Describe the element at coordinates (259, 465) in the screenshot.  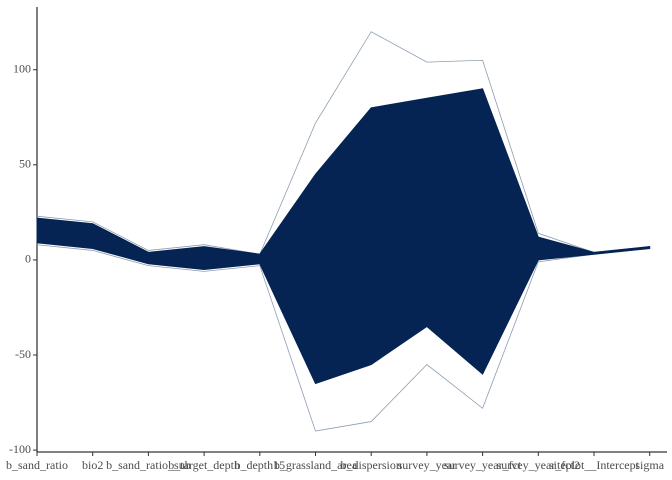
I see `x-tick-label: b_depth15` at that location.